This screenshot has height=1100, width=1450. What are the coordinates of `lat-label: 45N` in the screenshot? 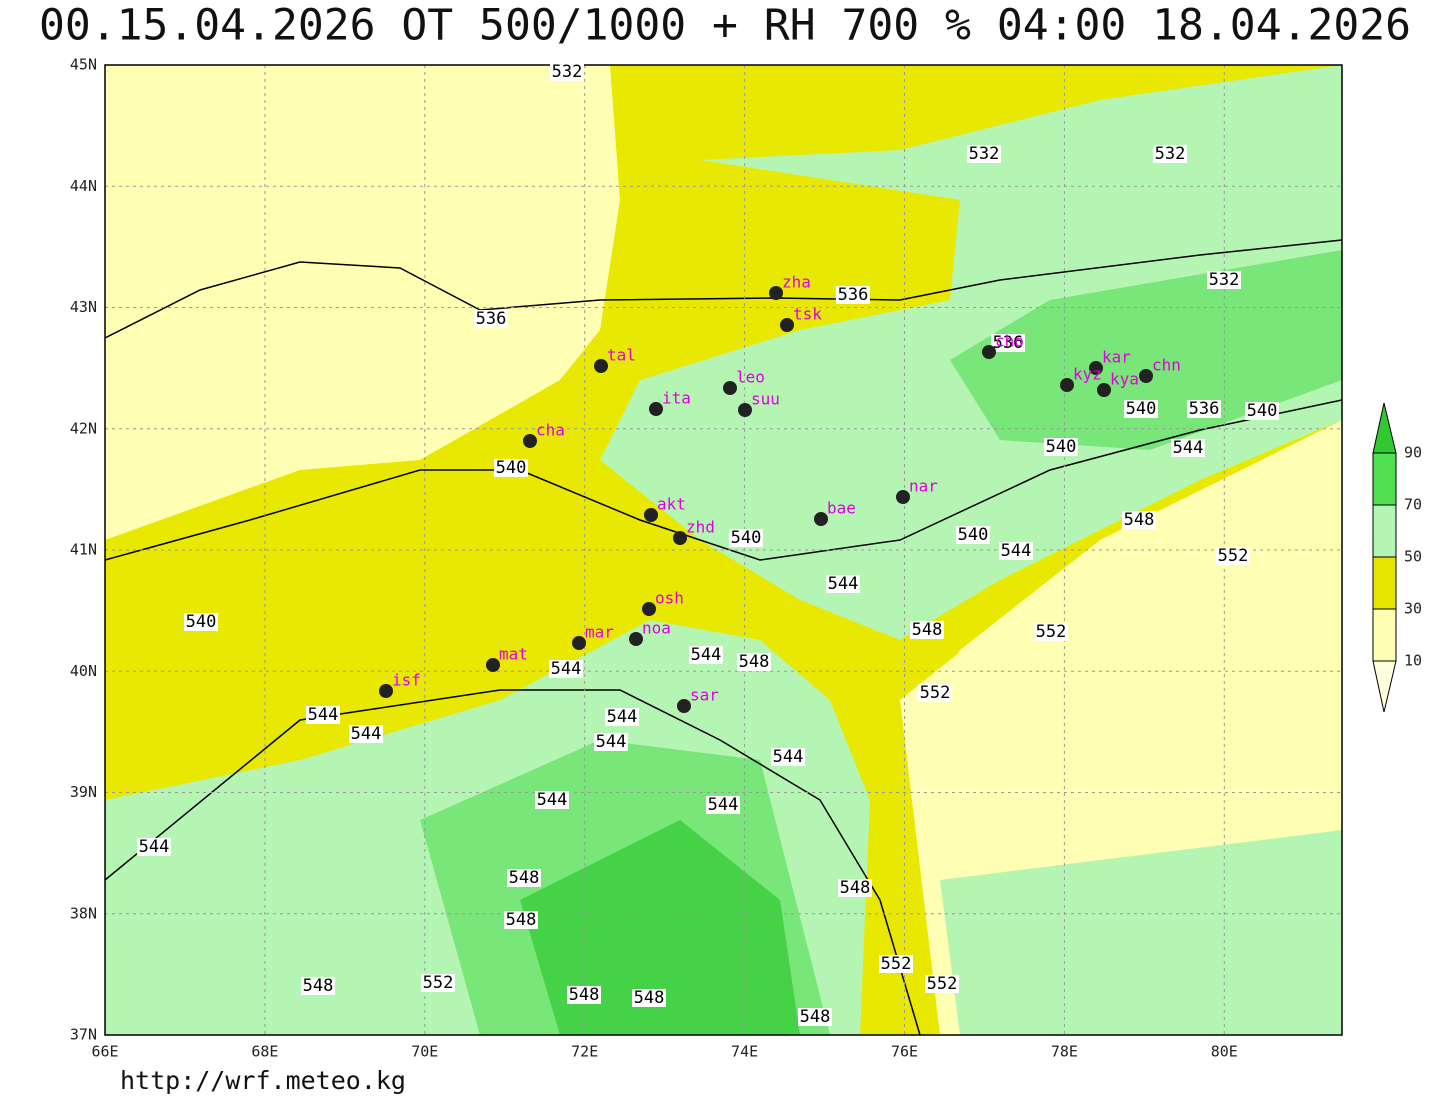 It's located at (83, 65).